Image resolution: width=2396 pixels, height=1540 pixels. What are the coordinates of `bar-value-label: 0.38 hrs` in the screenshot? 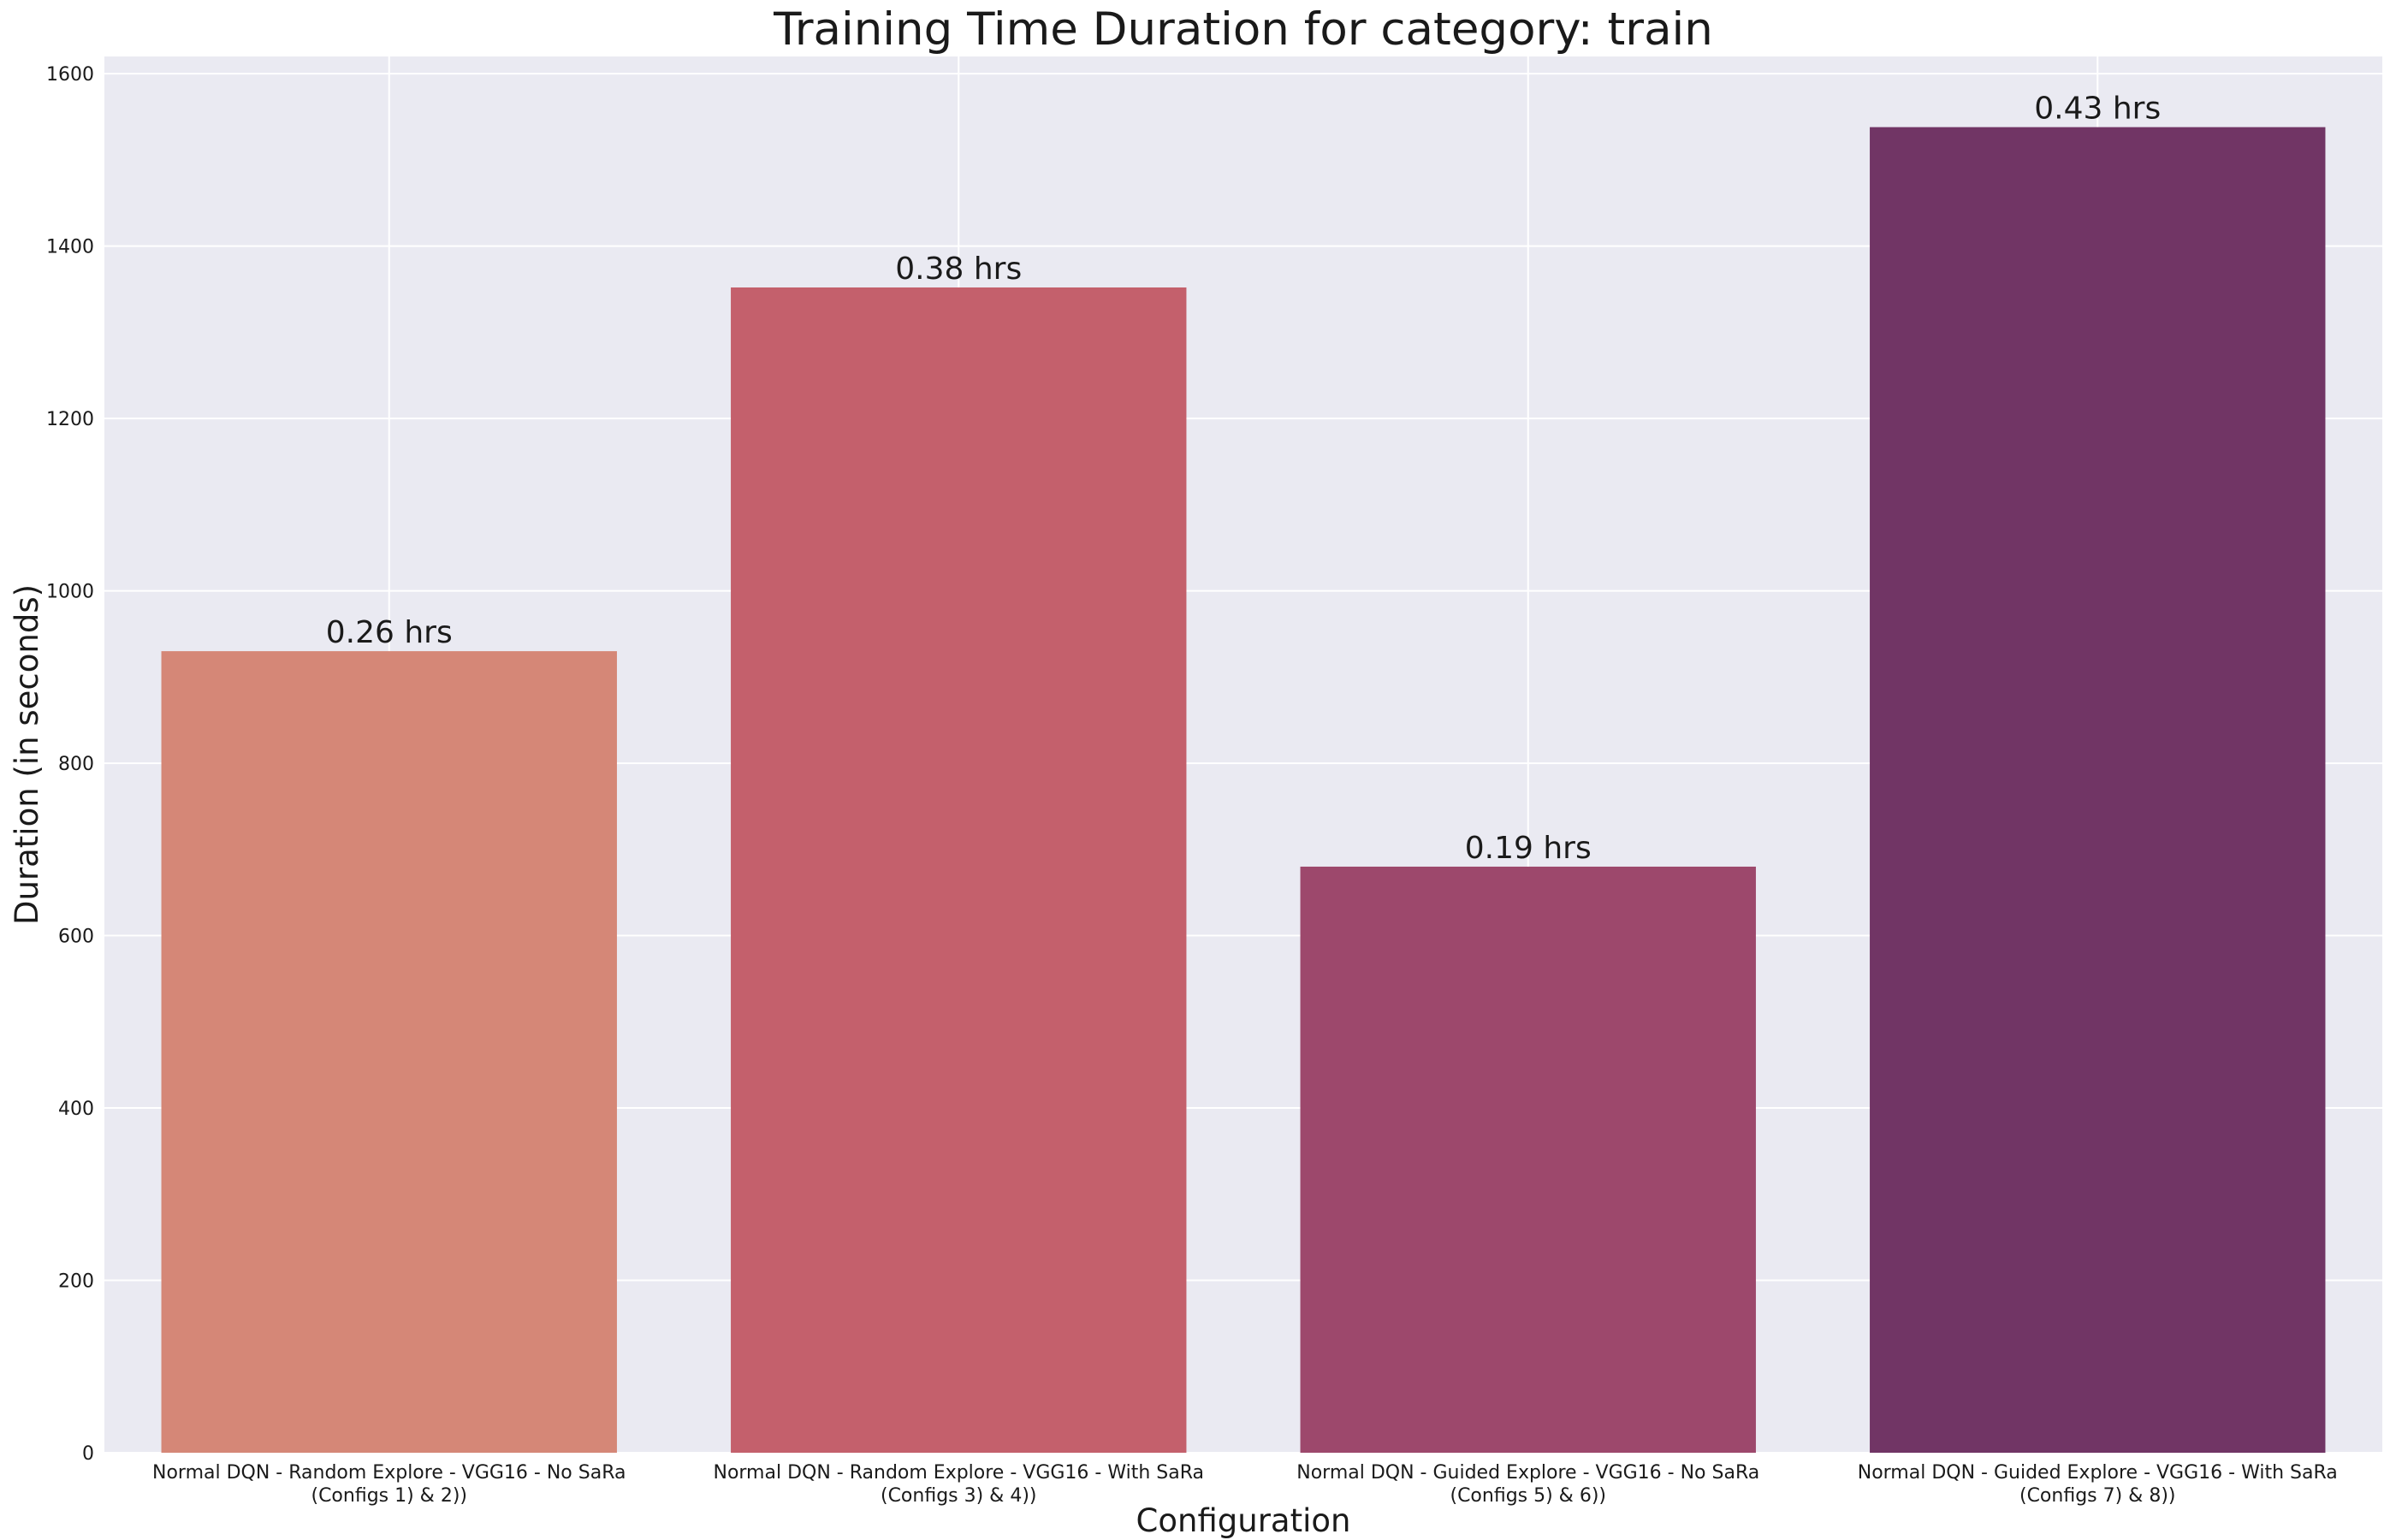 It's located at (958, 269).